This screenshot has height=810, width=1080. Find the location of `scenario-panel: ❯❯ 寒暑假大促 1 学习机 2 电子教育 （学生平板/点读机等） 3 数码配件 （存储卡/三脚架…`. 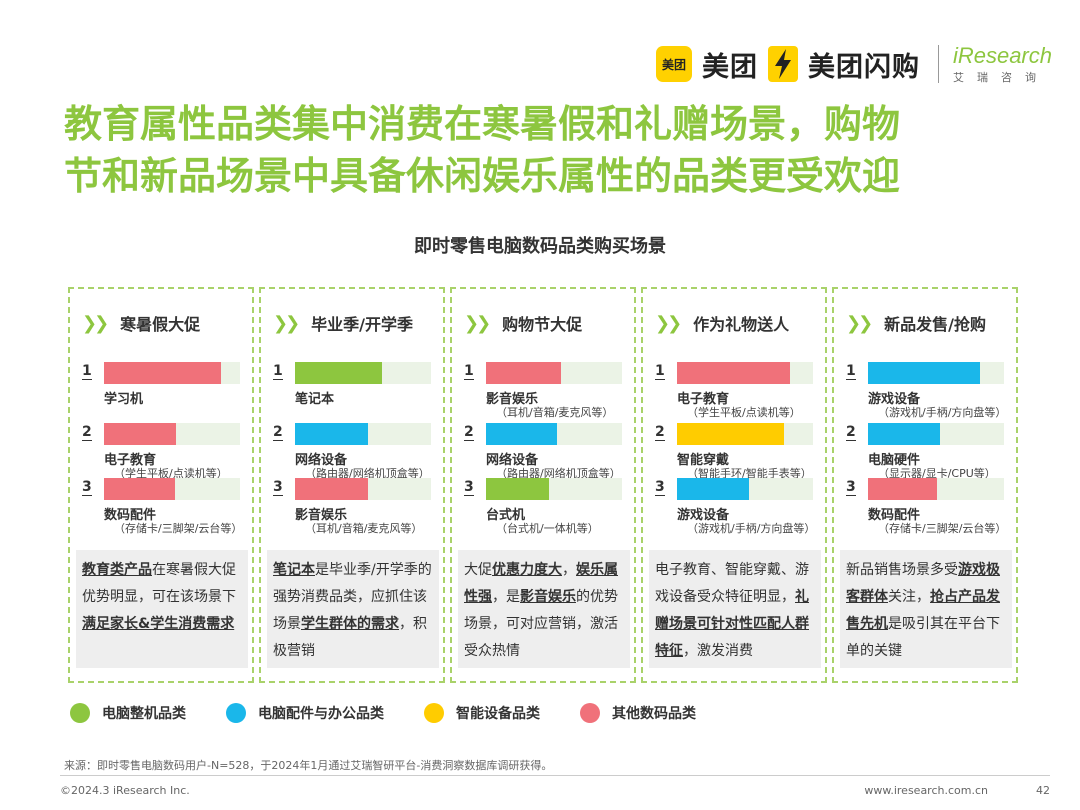

scenario-panel: ❯❯ 寒暑假大促 1 学习机 2 电子教育 （学生平板/点读机等） 3 数码配件 （存储卡/三脚架… is located at coordinates (161, 485).